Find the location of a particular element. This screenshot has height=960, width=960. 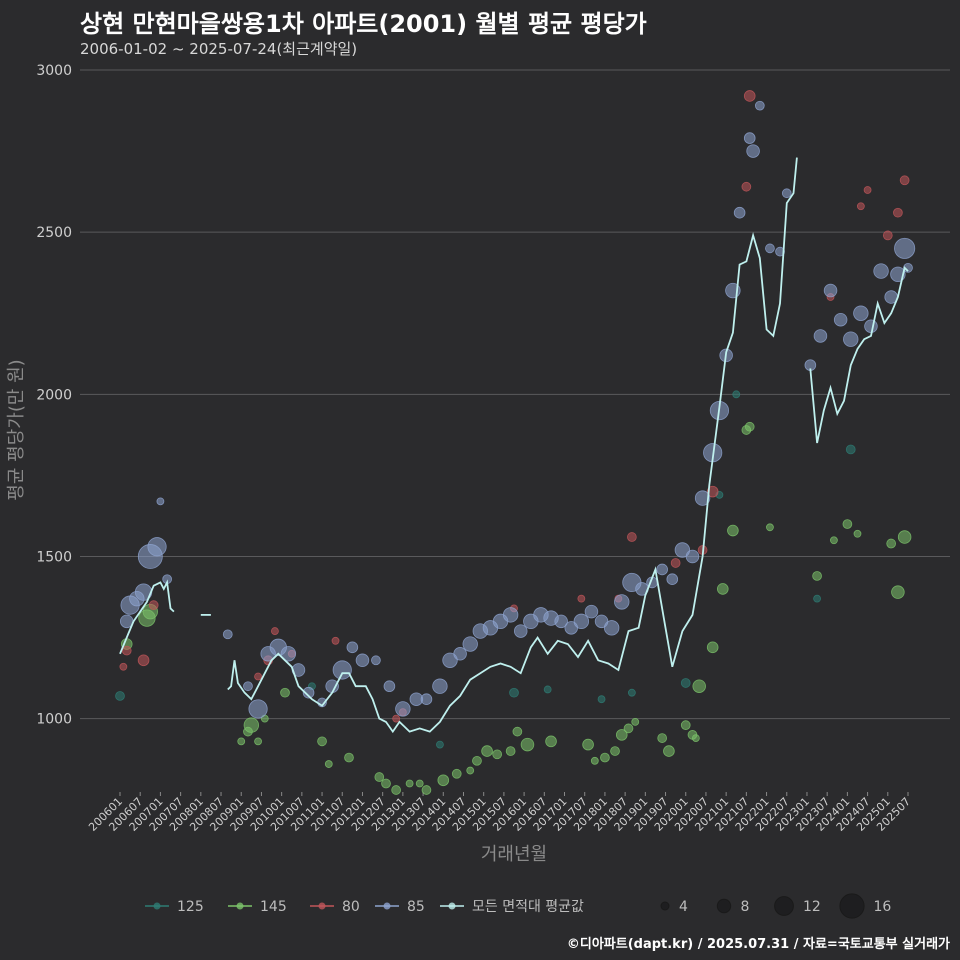

size-legend-label: 12 is located at coordinates (812, 907).